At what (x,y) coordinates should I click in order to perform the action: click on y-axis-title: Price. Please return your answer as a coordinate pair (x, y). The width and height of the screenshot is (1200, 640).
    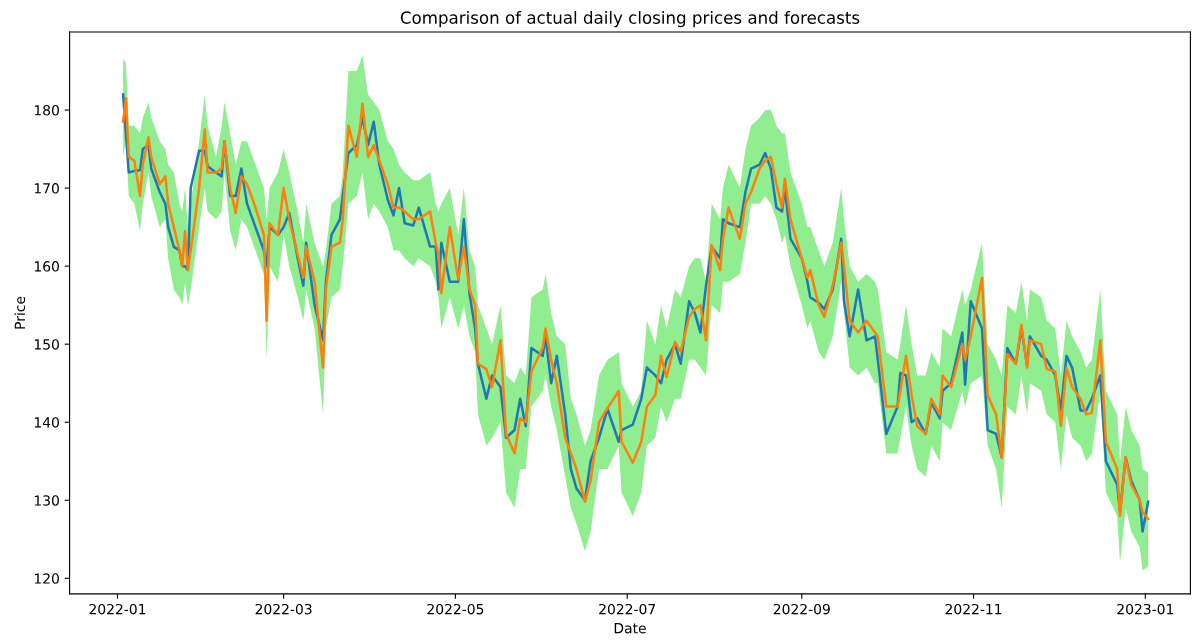
    Looking at the image, I should click on (20, 312).